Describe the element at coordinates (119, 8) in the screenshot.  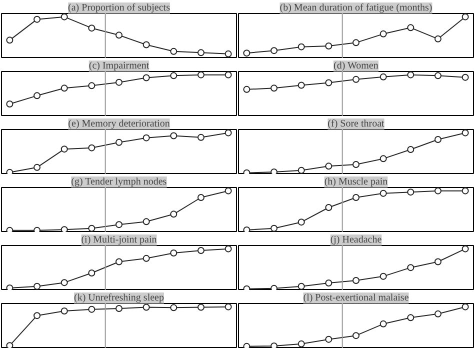
I see `chart-title: (a) Proportion of subjects` at that location.